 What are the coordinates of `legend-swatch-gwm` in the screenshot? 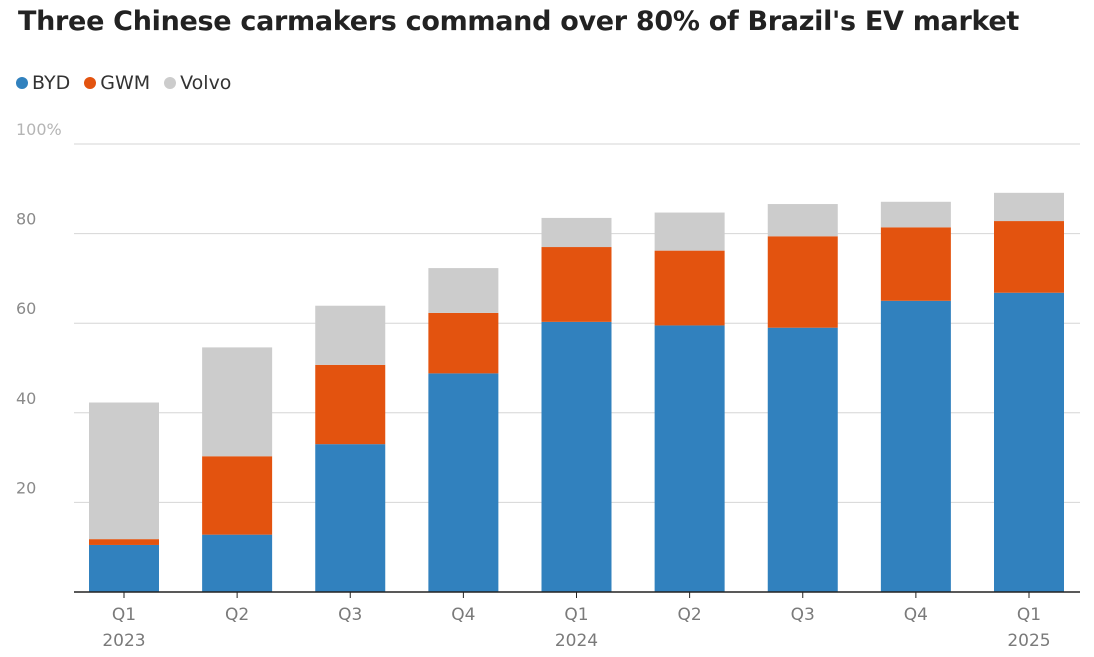 It's located at (90, 83).